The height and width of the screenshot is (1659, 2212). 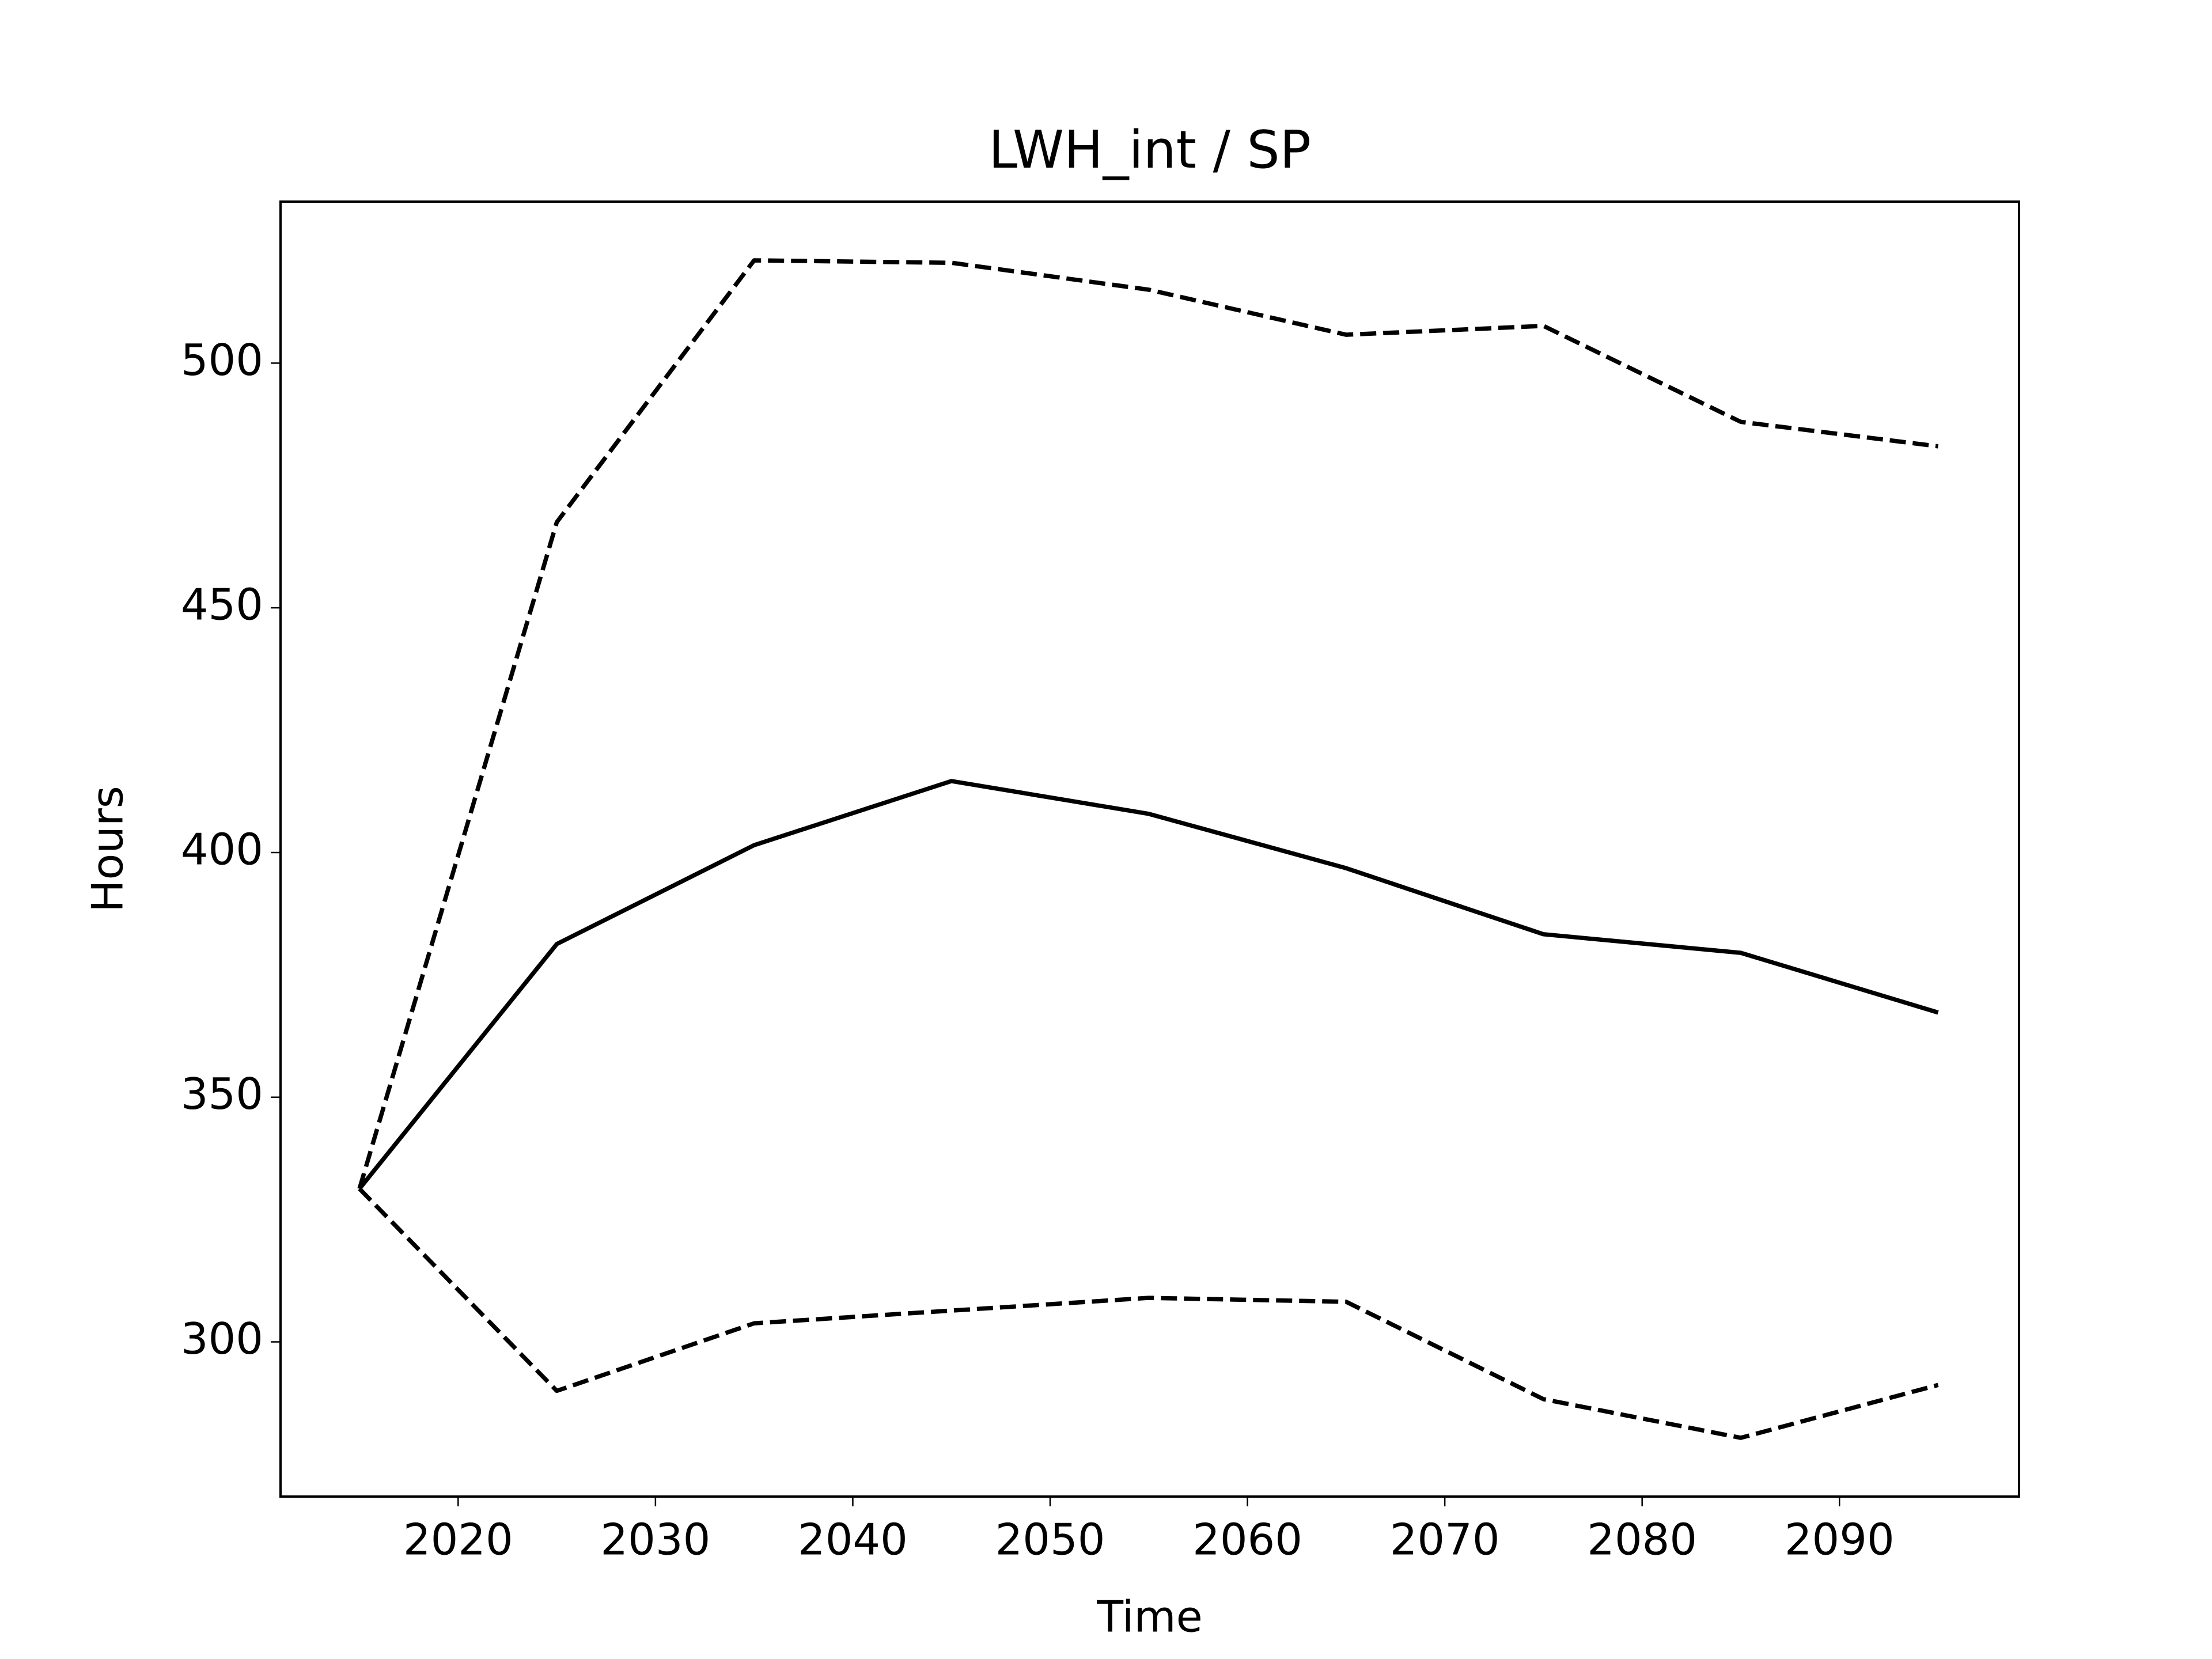 I want to click on y-tick-label: 500, so click(x=222, y=360).